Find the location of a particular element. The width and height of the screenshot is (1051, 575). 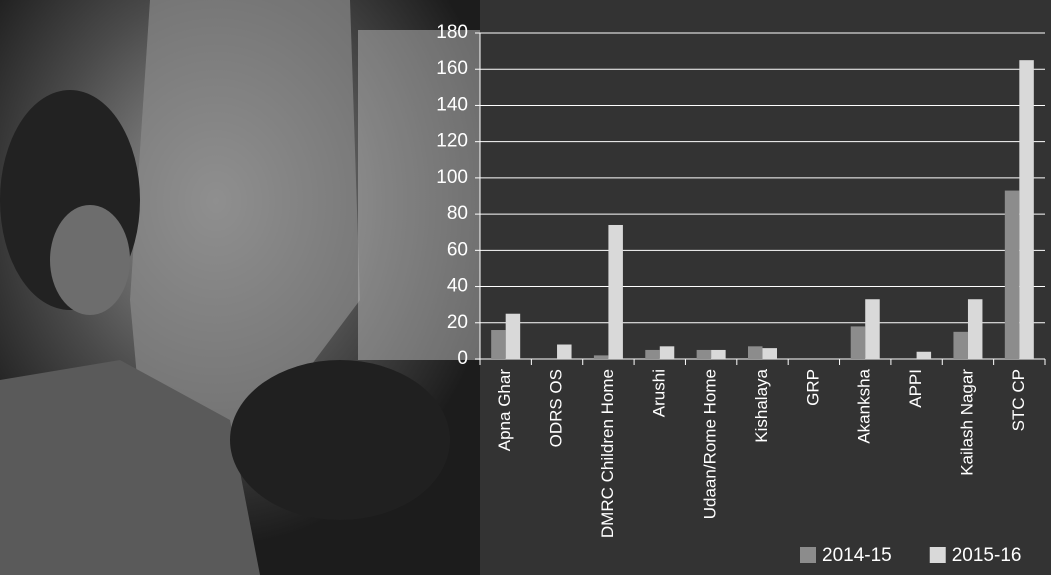

y-tick-label: 160 is located at coordinates (452, 68).